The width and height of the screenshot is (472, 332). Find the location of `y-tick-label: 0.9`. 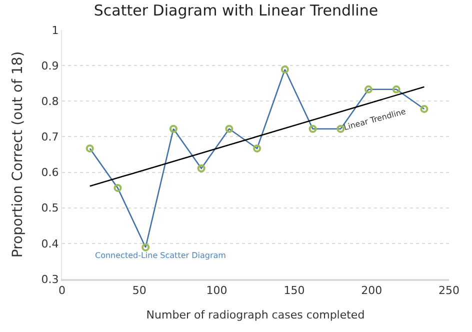

y-tick-label: 0.9 is located at coordinates (50, 65).